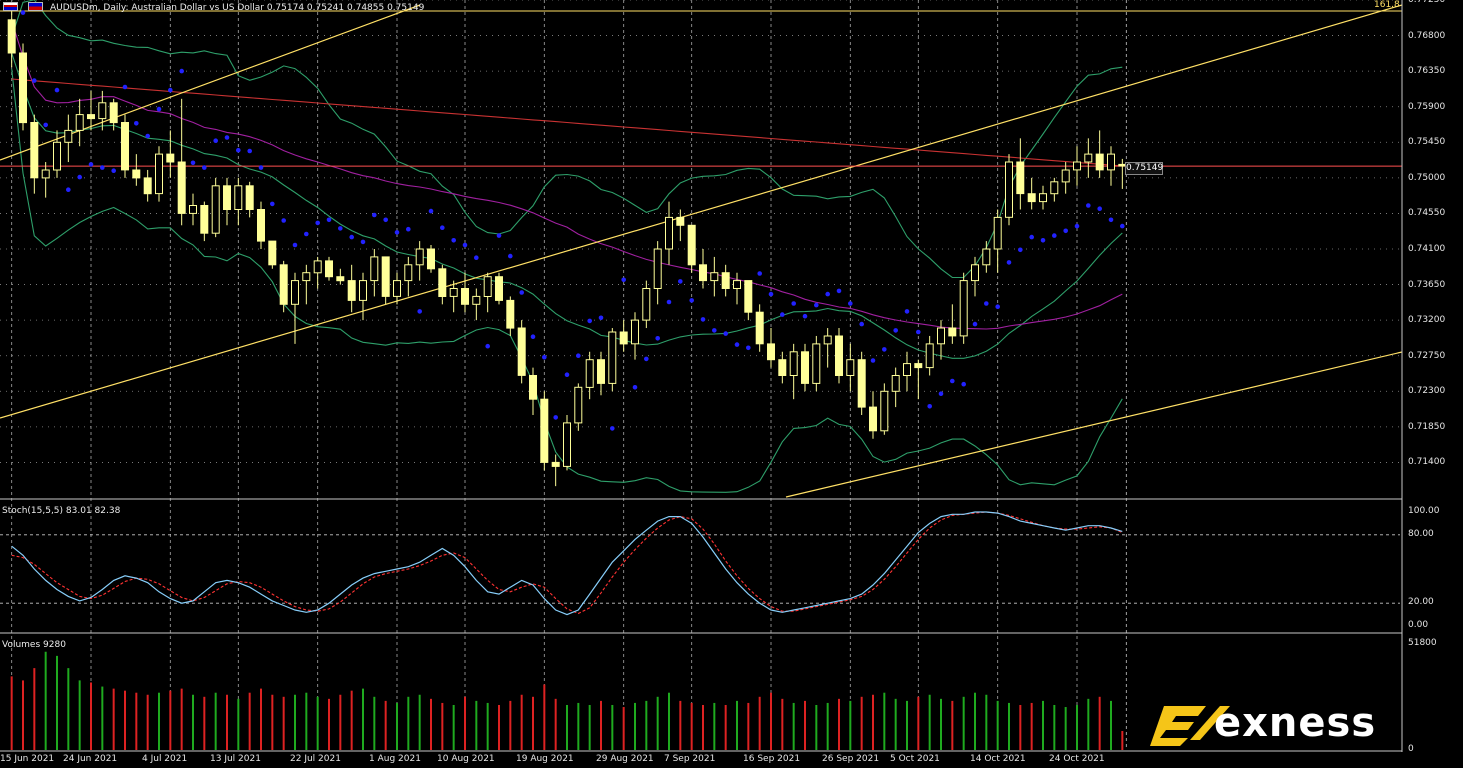 This screenshot has height=768, width=1463. What do you see at coordinates (915, 759) in the screenshot?
I see `time-tick-label: 5 Oct 2021` at bounding box center [915, 759].